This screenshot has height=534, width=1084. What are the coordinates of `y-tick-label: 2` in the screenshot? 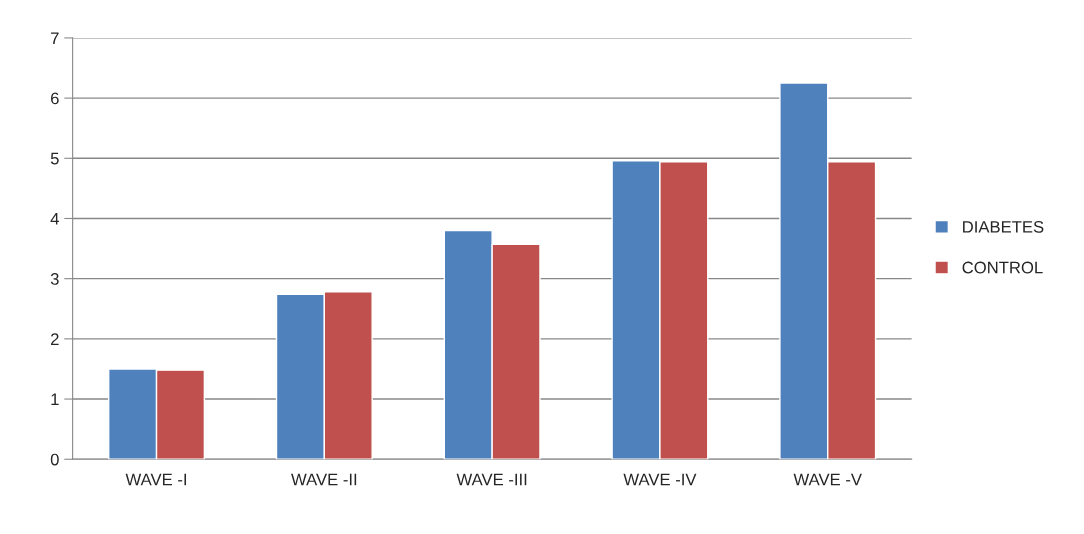 It's located at (55, 339).